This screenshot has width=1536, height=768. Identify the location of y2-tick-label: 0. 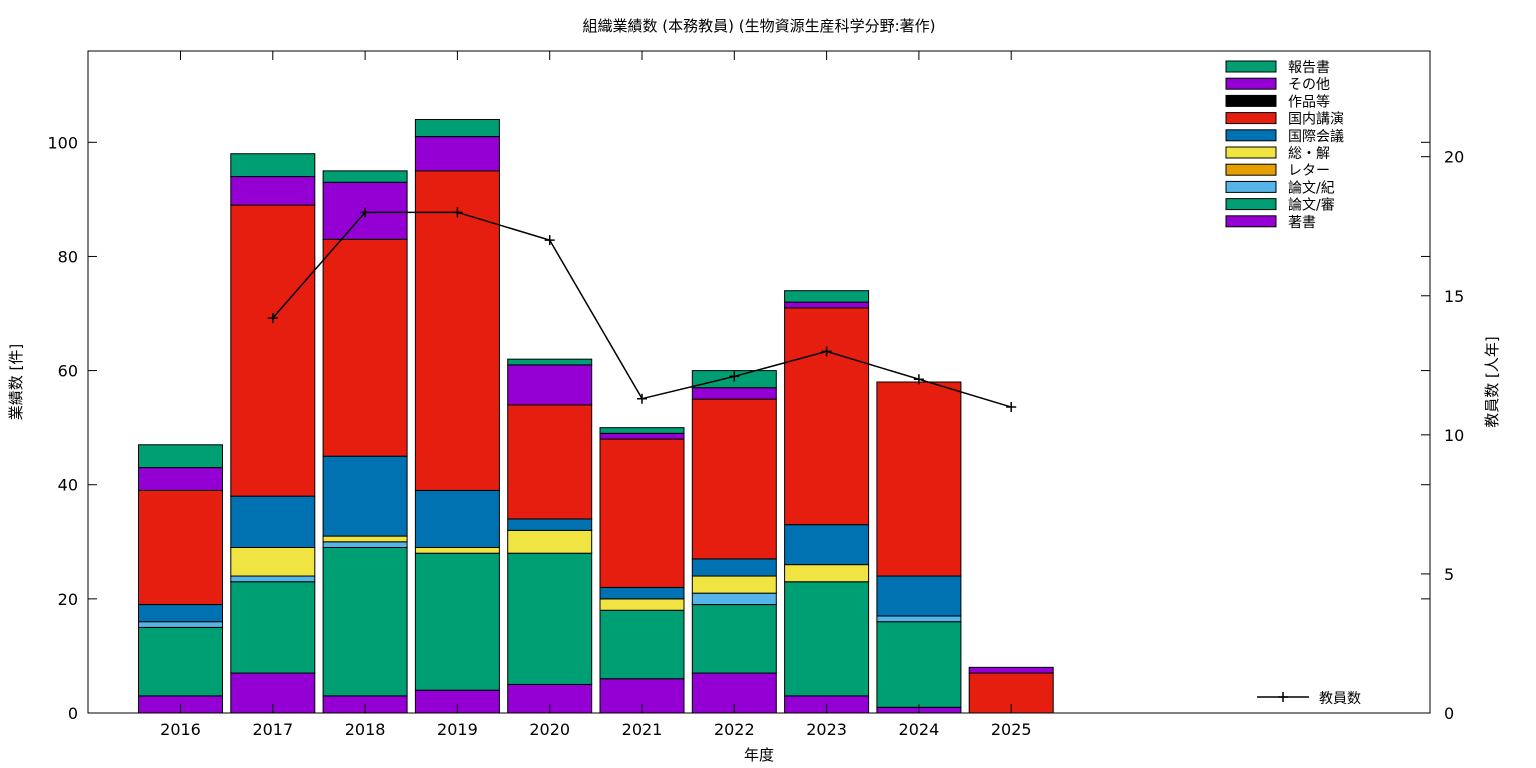
(1449, 713).